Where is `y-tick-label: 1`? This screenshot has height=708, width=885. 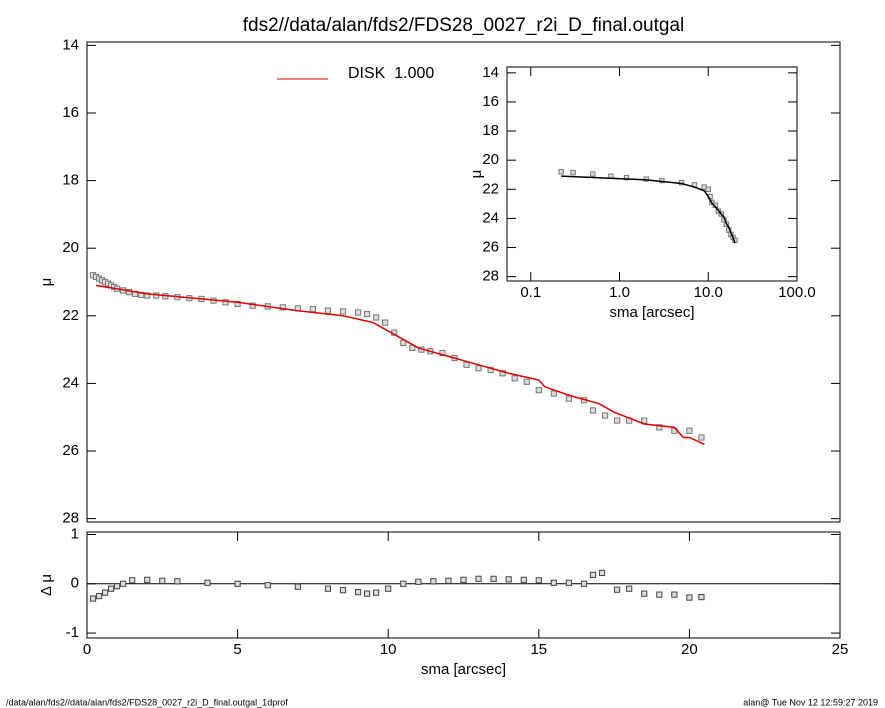
y-tick-label: 1 is located at coordinates (75, 533).